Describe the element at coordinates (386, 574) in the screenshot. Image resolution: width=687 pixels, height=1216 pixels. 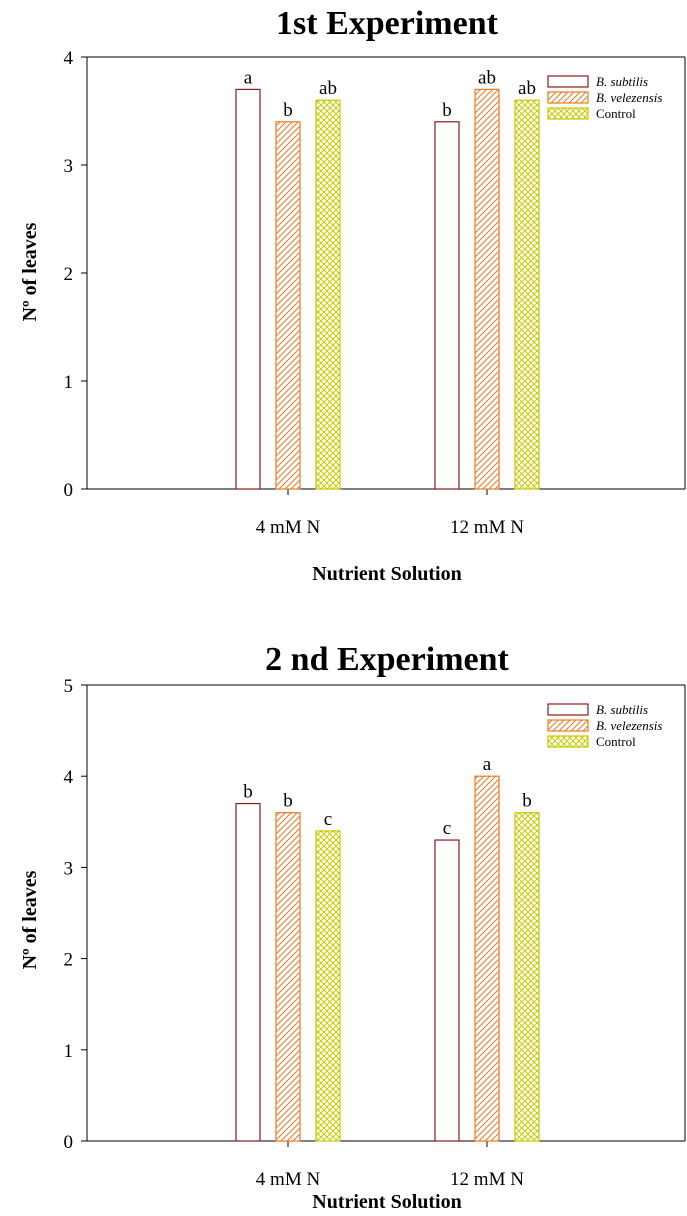
I see `chart-1-xlabel: Nutrient Solution` at that location.